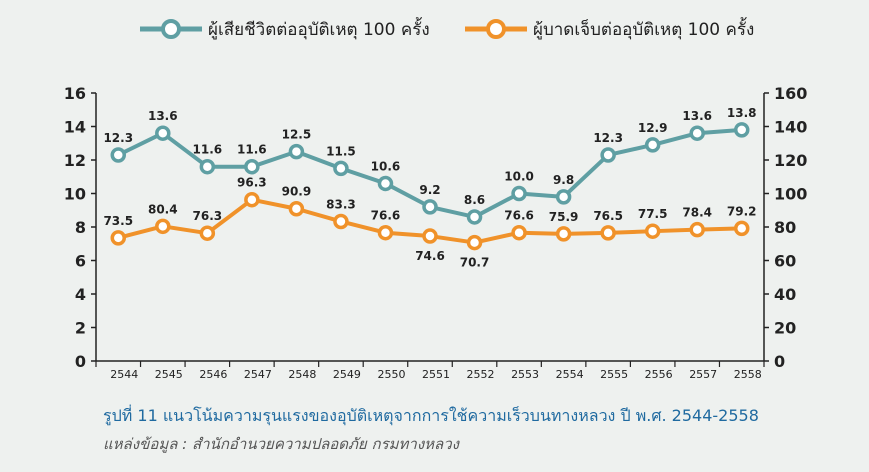 Image resolution: width=869 pixels, height=472 pixels. What do you see at coordinates (341, 151) in the screenshot?
I see `data-label-0: 11.5` at bounding box center [341, 151].